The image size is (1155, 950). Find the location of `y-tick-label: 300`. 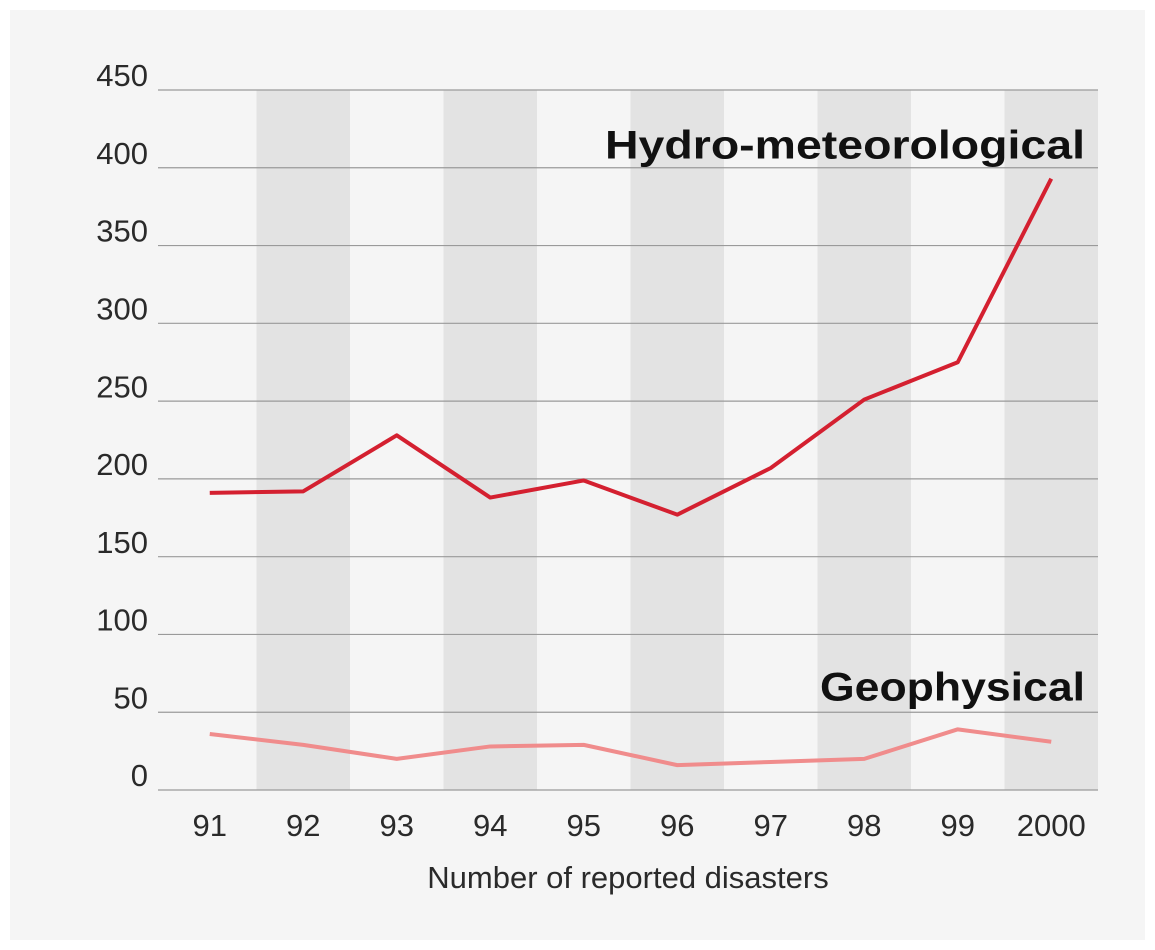

y-tick-label: 300 is located at coordinates (122, 309).